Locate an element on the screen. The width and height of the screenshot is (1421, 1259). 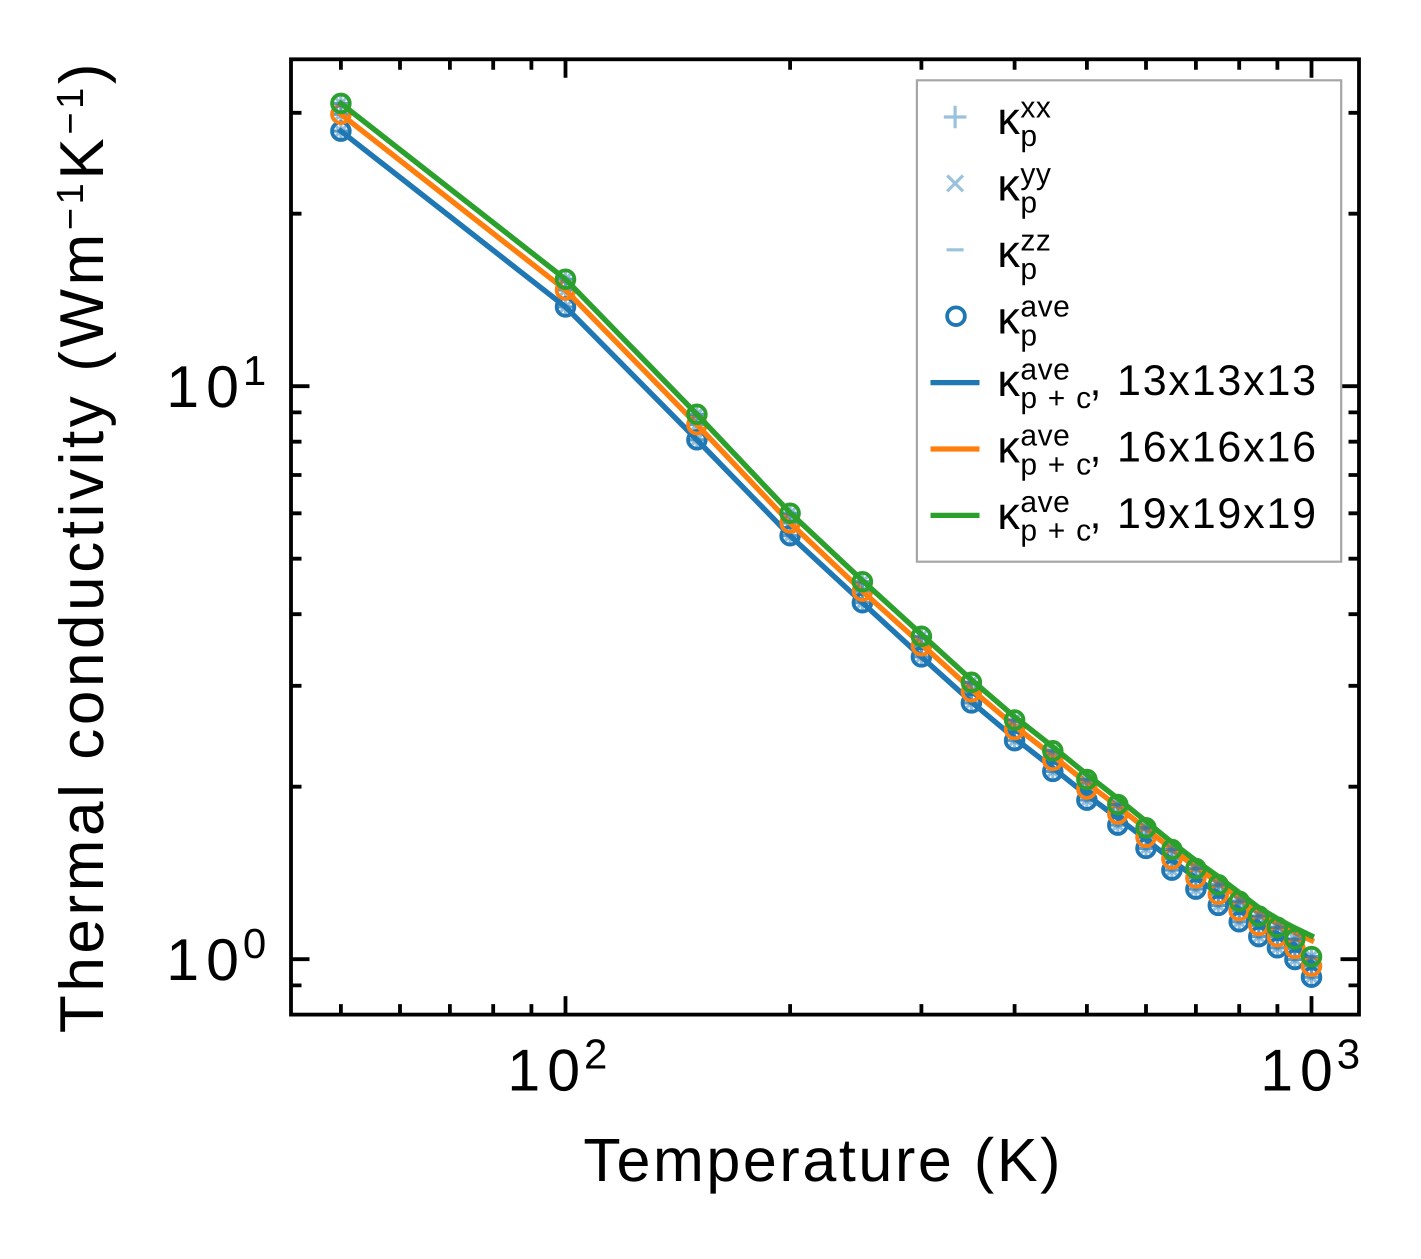
svg-text: 0 is located at coordinates (254, 943).